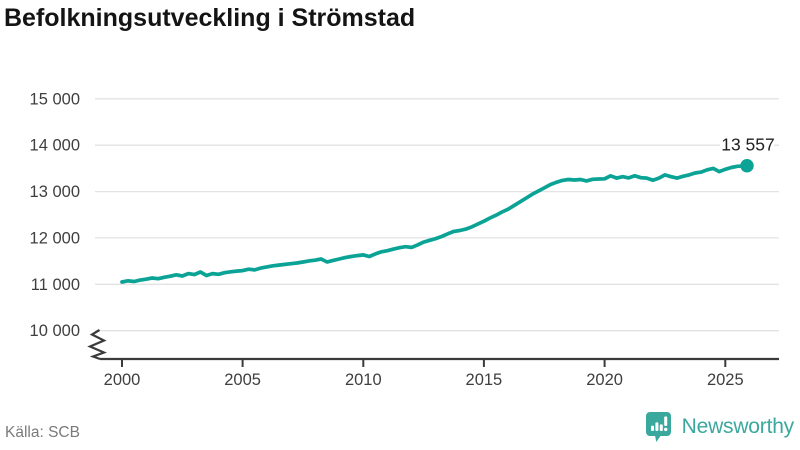  I want to click on y-tick-label: 14 000, so click(55, 146).